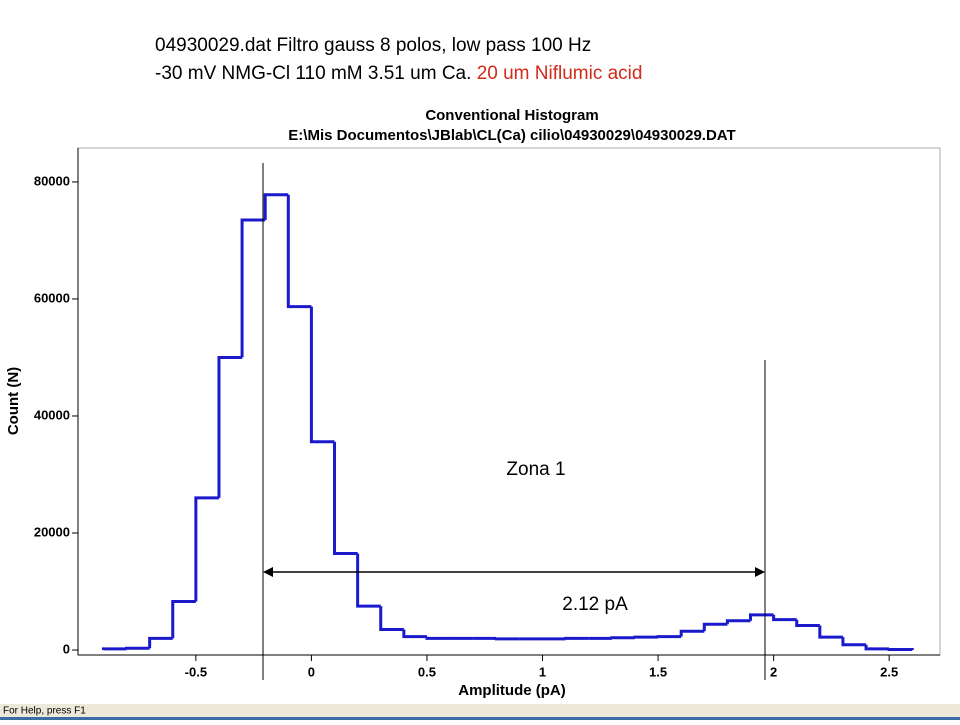 This screenshot has height=725, width=960. I want to click on y-tick-label: 20000, so click(52, 531).